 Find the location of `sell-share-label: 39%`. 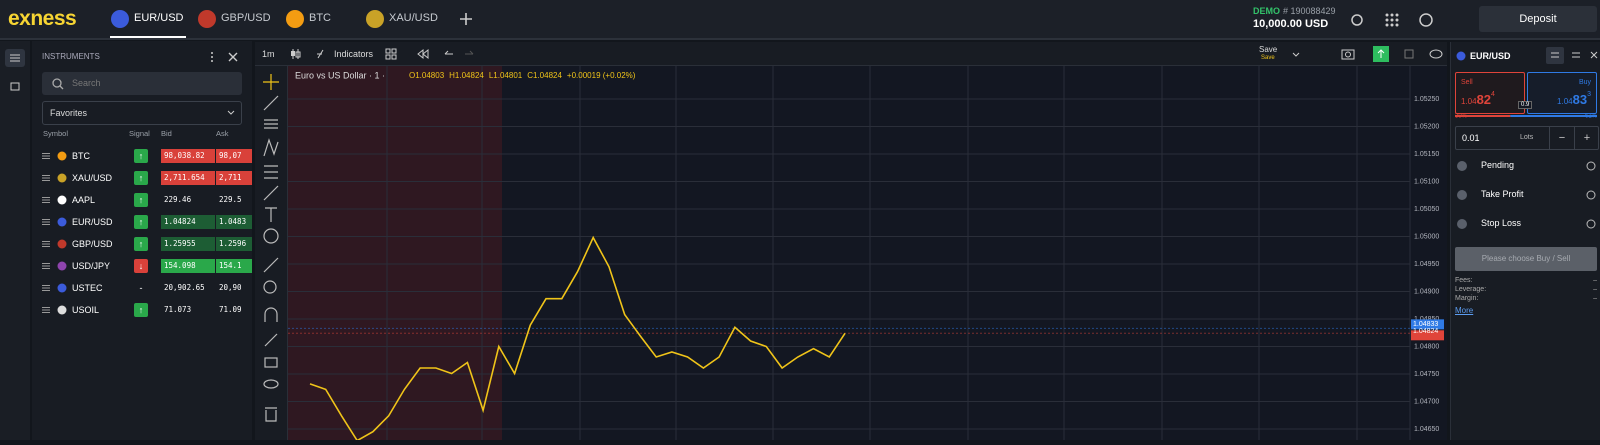

sell-share-label: 39% is located at coordinates (1461, 117).